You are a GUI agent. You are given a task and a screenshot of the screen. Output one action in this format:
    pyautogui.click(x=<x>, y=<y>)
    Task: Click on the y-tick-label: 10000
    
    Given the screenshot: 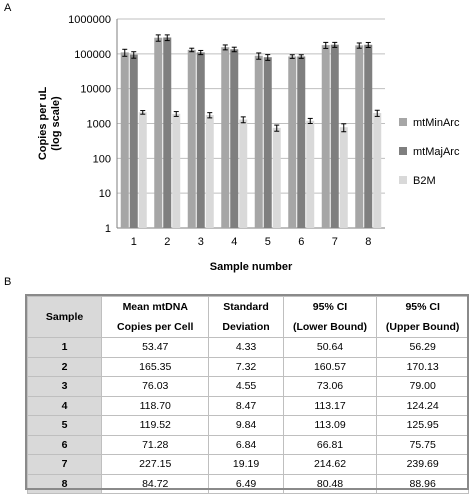 What is the action you would take?
    pyautogui.click(x=95, y=90)
    